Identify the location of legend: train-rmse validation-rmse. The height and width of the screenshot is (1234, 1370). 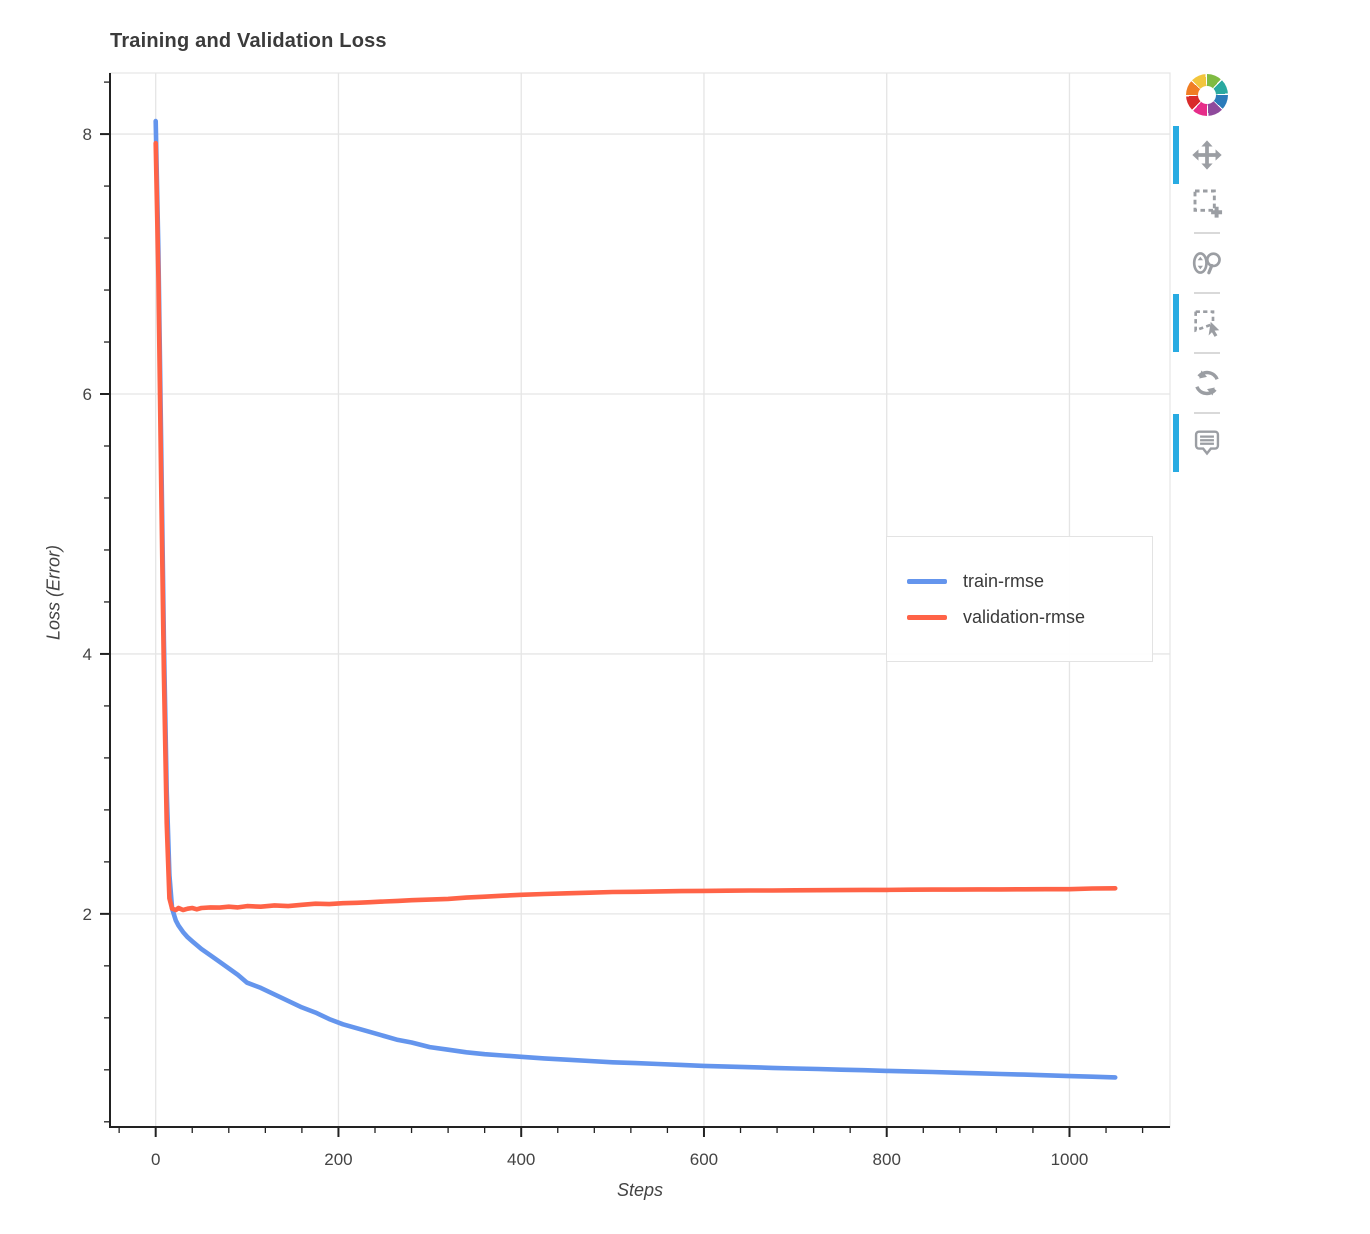
(1019, 599).